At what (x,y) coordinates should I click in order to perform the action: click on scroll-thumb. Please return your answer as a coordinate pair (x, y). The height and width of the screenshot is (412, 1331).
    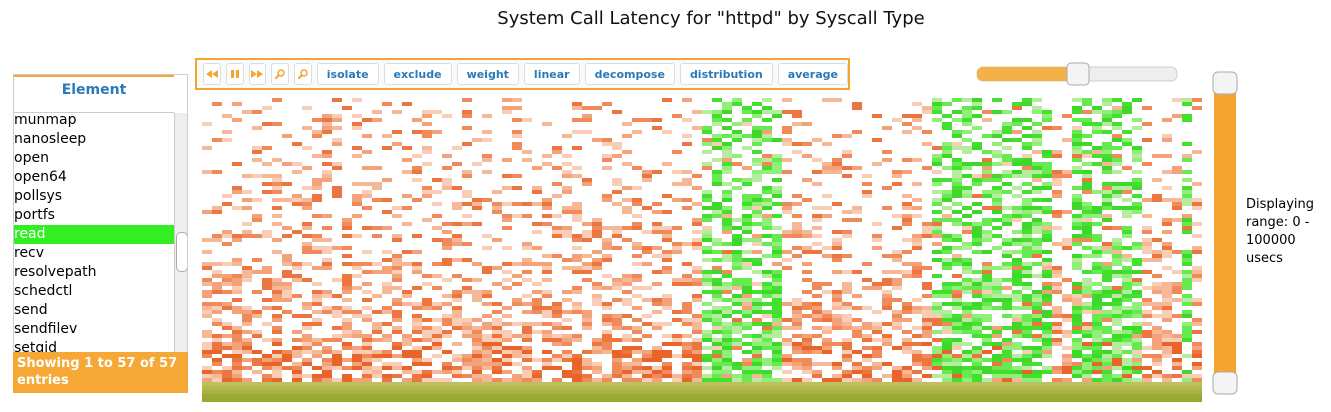
    Looking at the image, I should click on (181, 252).